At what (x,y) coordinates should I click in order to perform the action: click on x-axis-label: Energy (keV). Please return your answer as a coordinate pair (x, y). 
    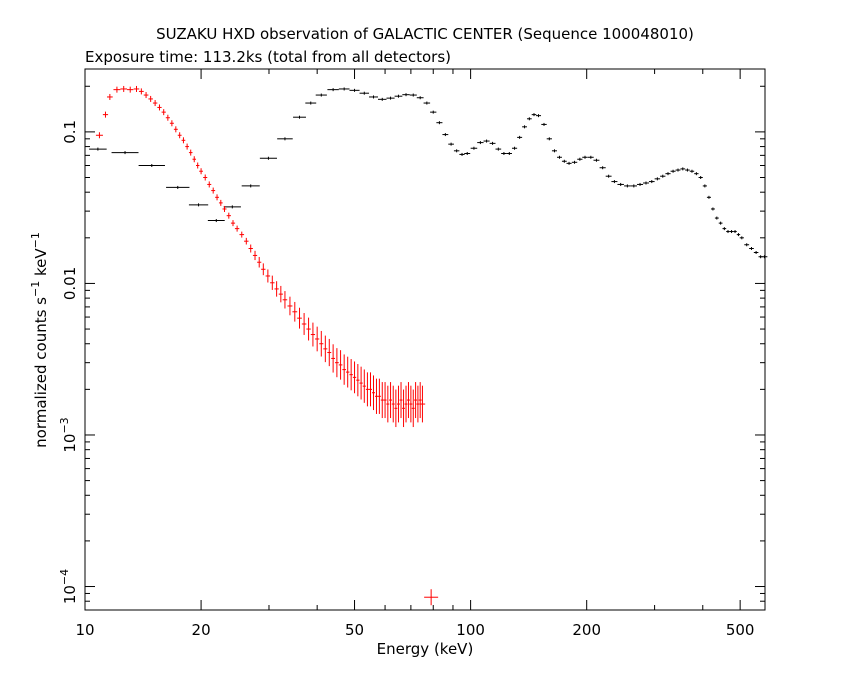
    Looking at the image, I should click on (425, 649).